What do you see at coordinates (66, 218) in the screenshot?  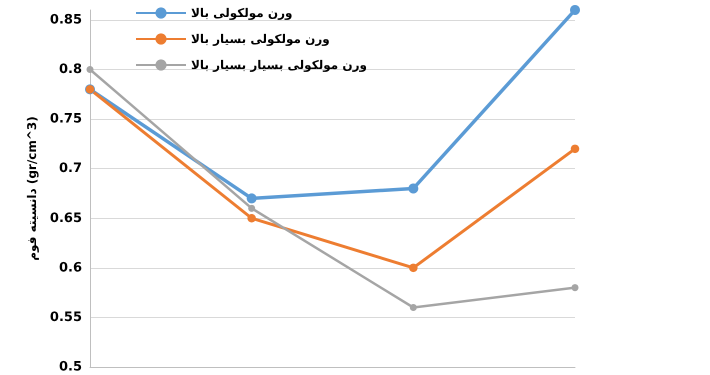 I see `y-tick-label: 0.65` at bounding box center [66, 218].